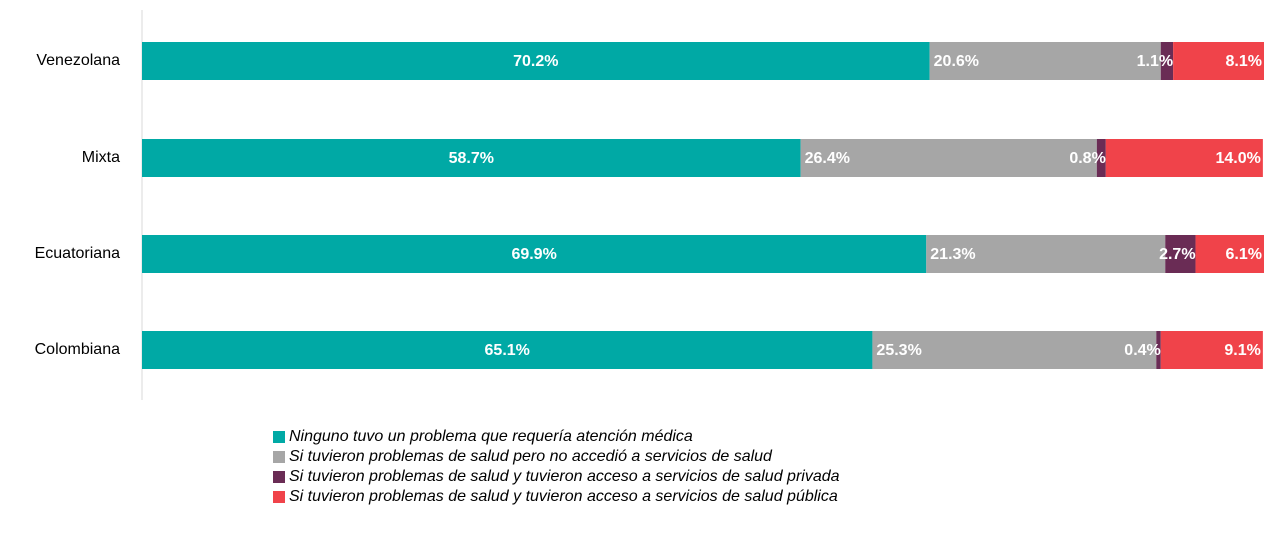 The height and width of the screenshot is (537, 1264). I want to click on value-label: 58.7%, so click(471, 158).